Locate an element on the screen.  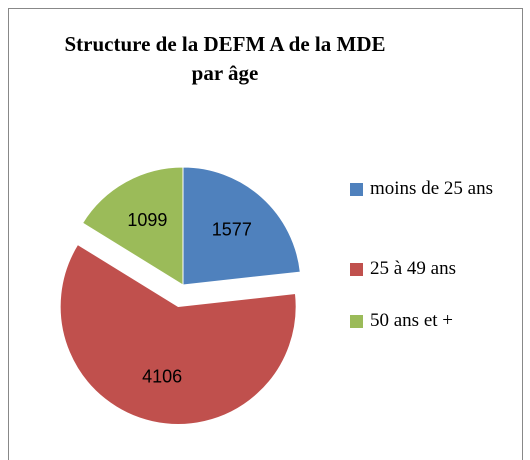
chart-title: Structure de la DEFM A de la MDE par âge is located at coordinates (225, 58).